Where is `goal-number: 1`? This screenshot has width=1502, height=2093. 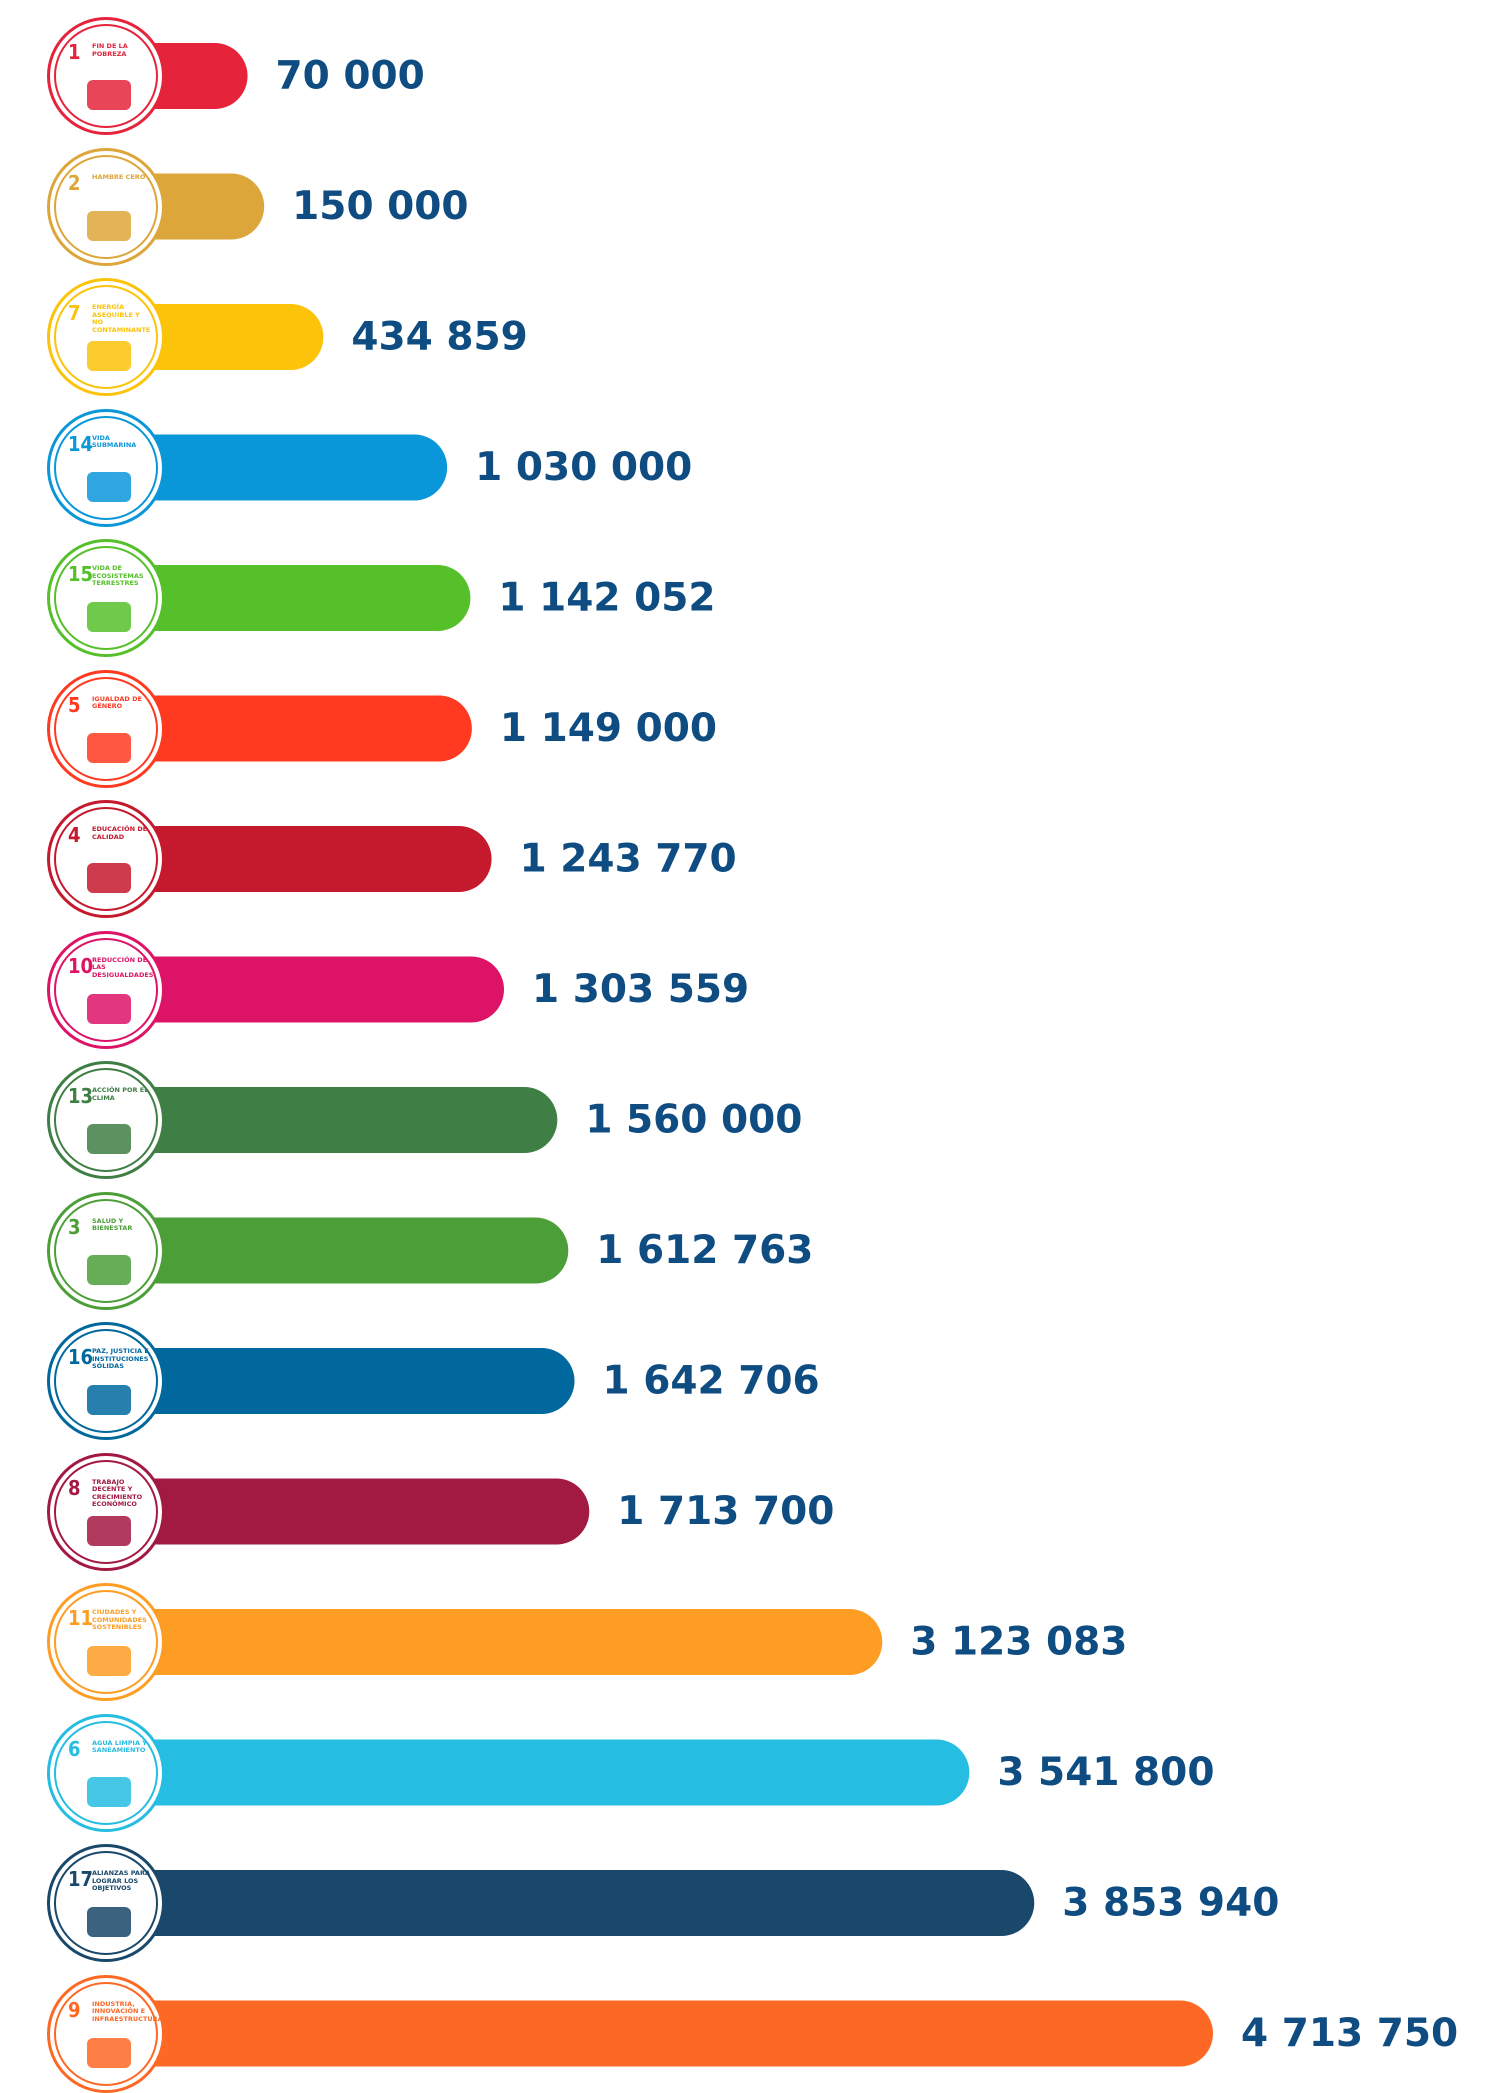 goal-number: 1 is located at coordinates (74, 52).